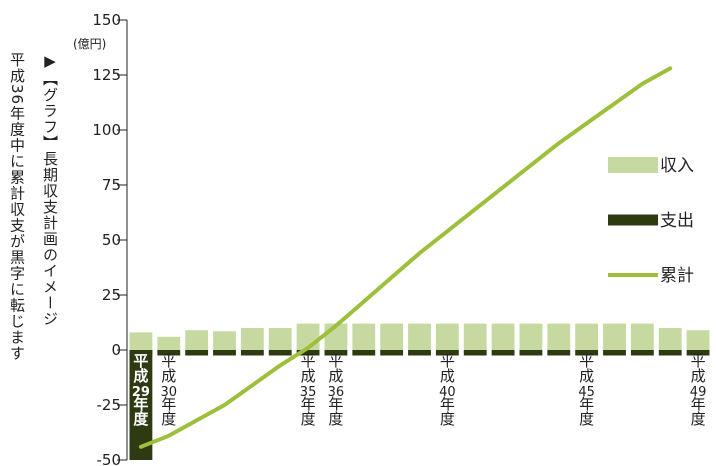 This screenshot has height=466, width=716. I want to click on x-tick-label-part: 30, so click(169, 392).